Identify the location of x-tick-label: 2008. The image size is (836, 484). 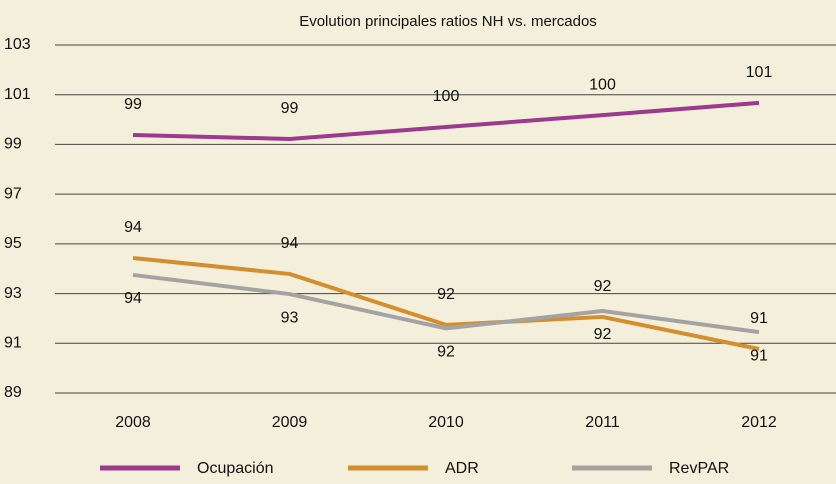
(133, 422).